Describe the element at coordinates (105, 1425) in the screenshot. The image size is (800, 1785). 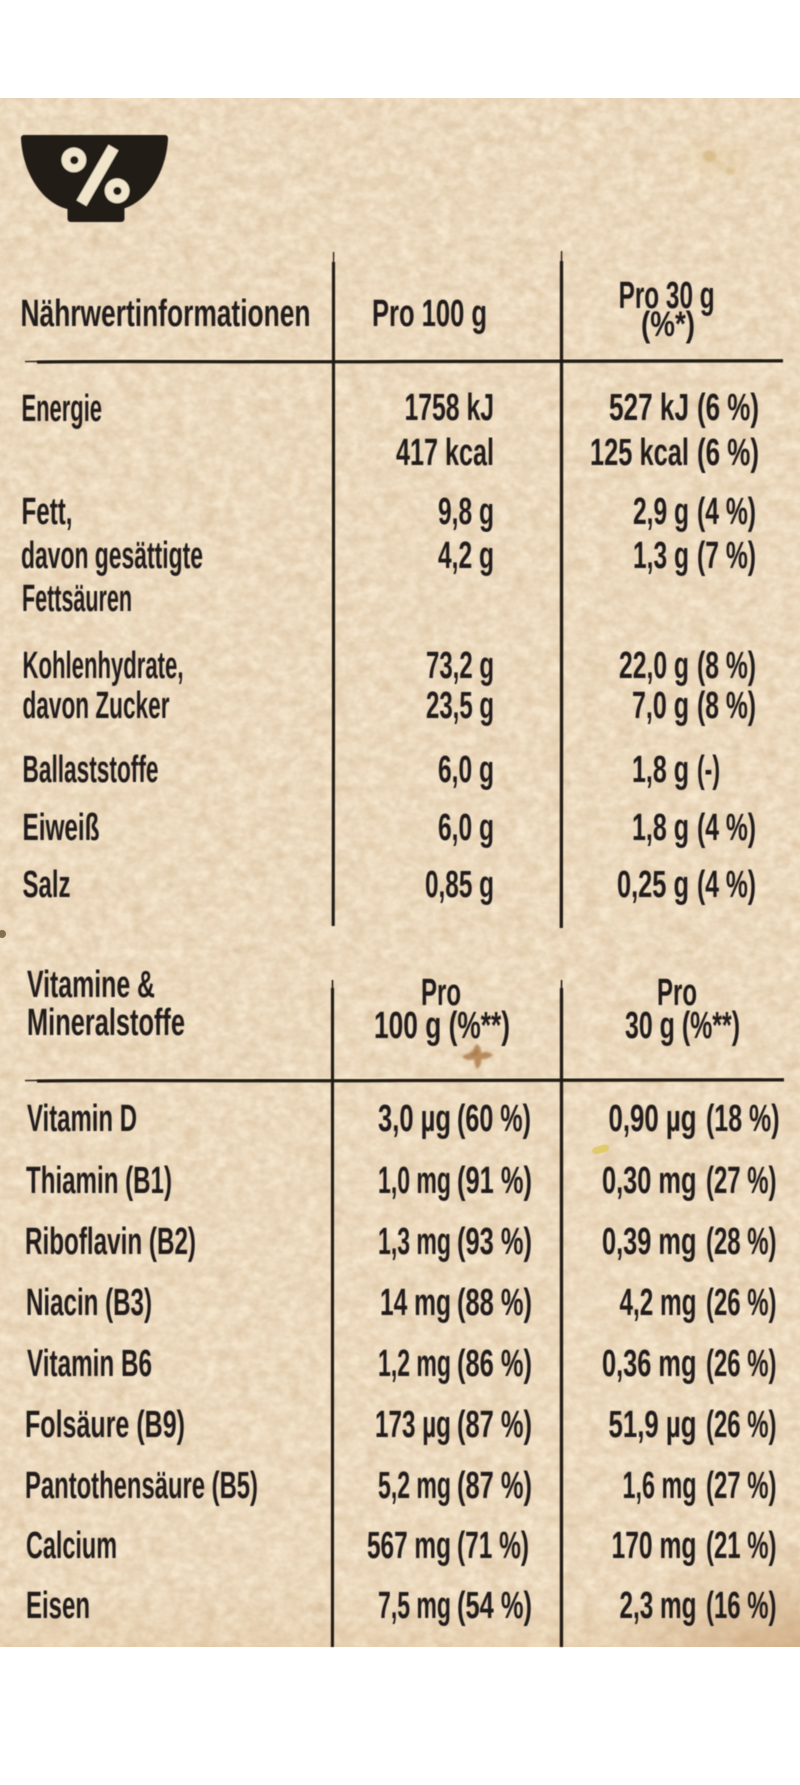
I see `svg-text: Folsäure (B9)` at that location.